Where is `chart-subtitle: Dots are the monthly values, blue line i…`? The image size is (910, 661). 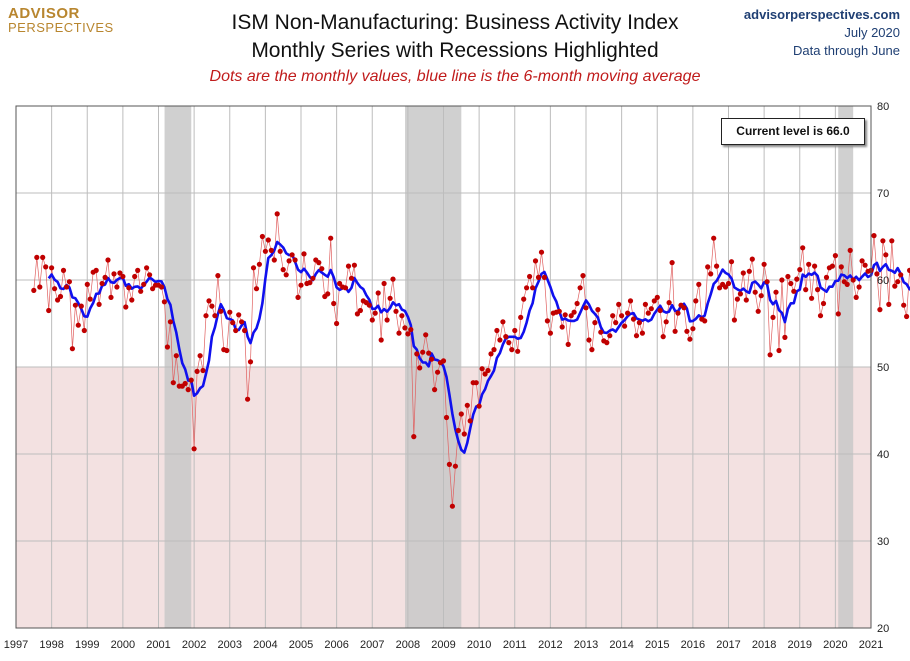
chart-subtitle: Dots are the monthly values, blue line i… is located at coordinates (455, 76).